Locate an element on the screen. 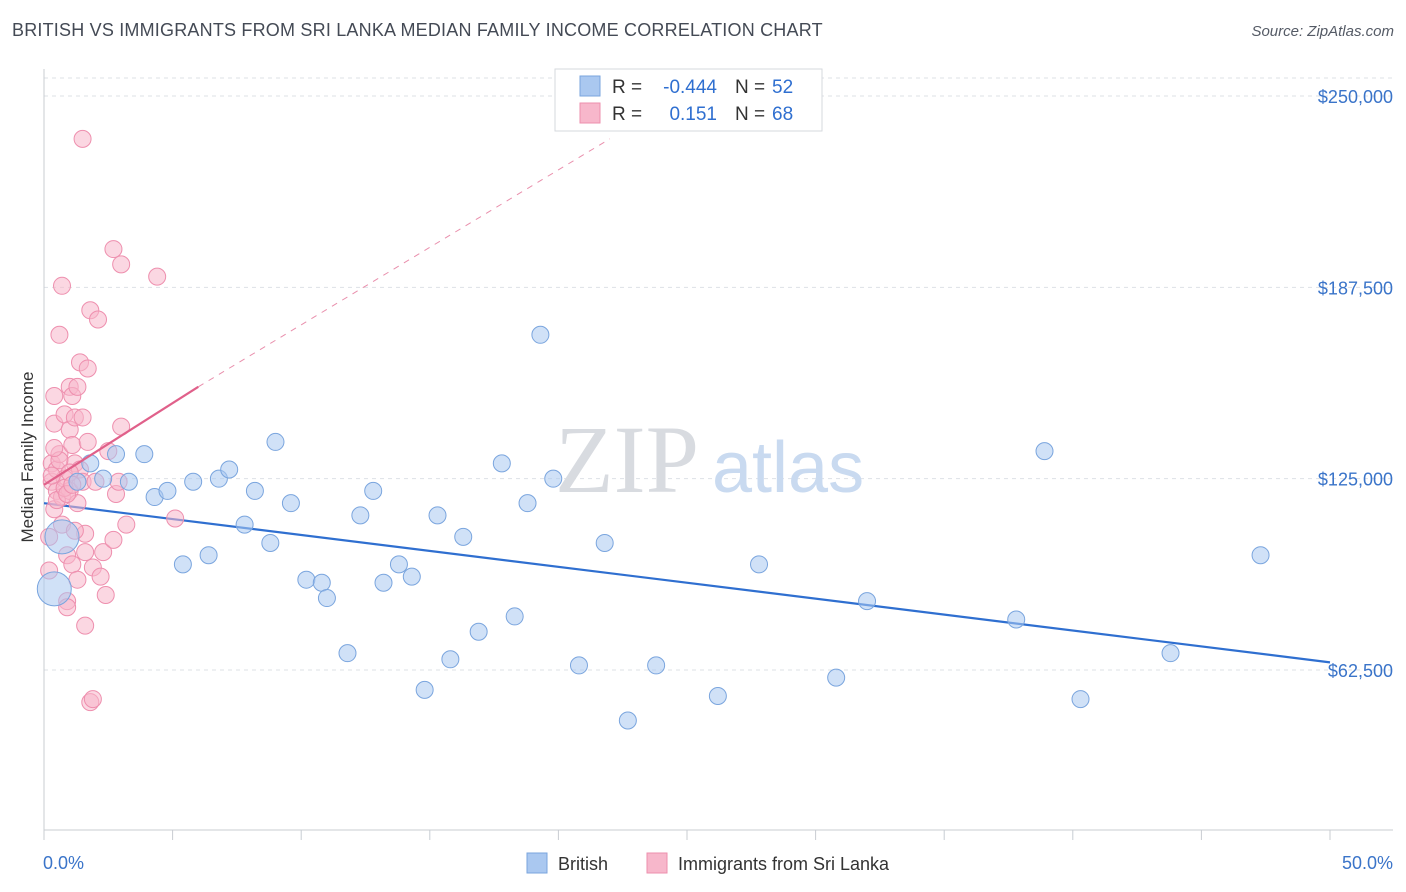 The height and width of the screenshot is (892, 1406). legend-swatch-srilanka is located at coordinates (590, 113).